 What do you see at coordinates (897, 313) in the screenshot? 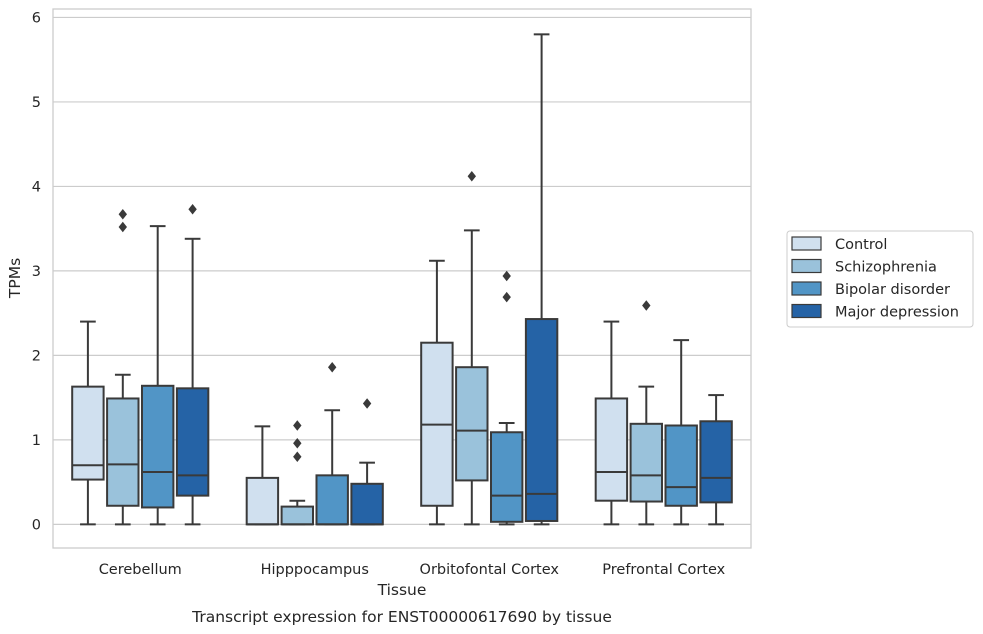
I see `legend-label: Major depression` at bounding box center [897, 313].